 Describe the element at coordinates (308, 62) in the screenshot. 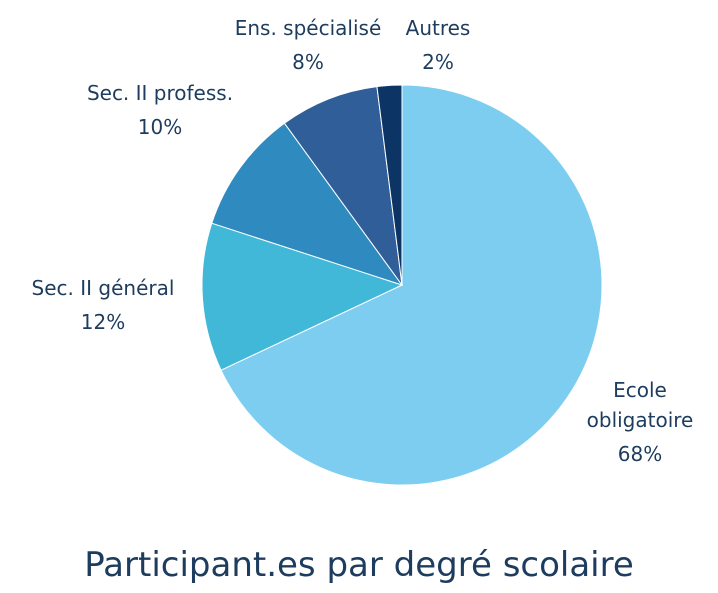

I see `value-label: 8%` at that location.